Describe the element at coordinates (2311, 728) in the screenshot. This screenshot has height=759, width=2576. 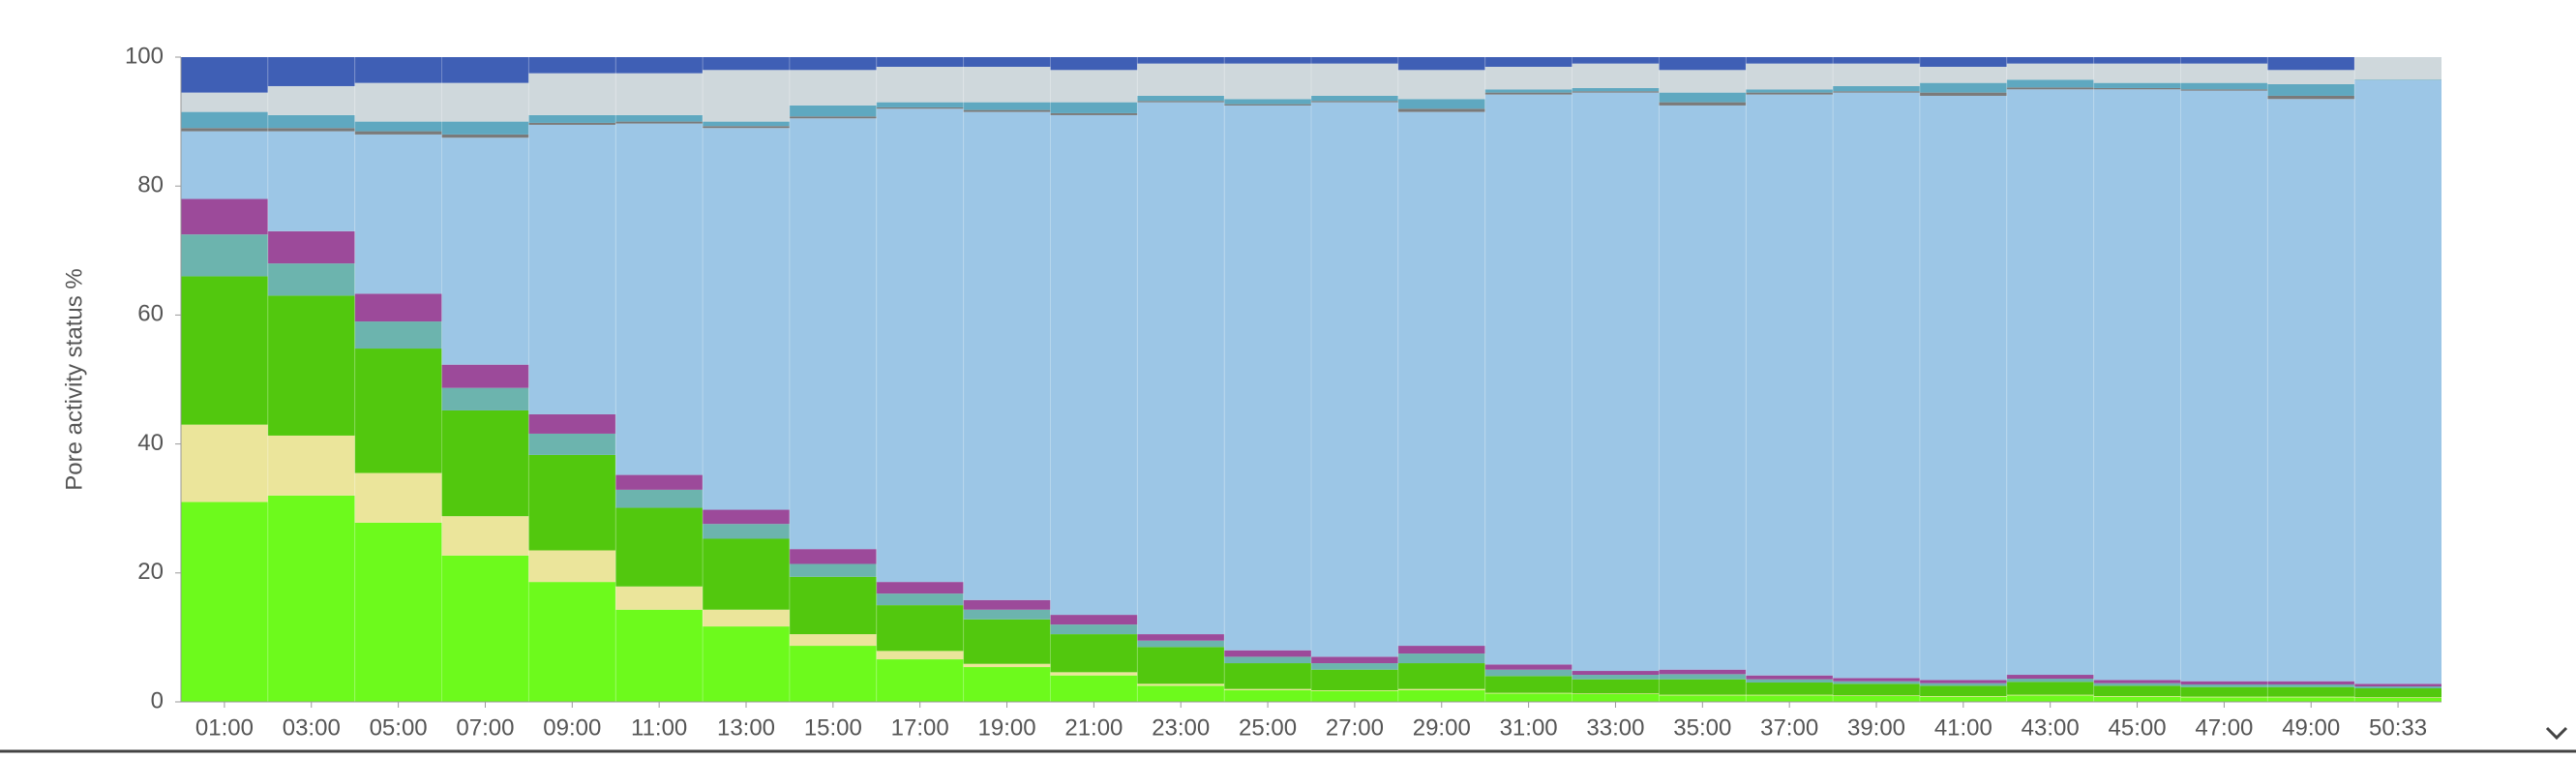
I see `x-tick-label: 49:00` at that location.